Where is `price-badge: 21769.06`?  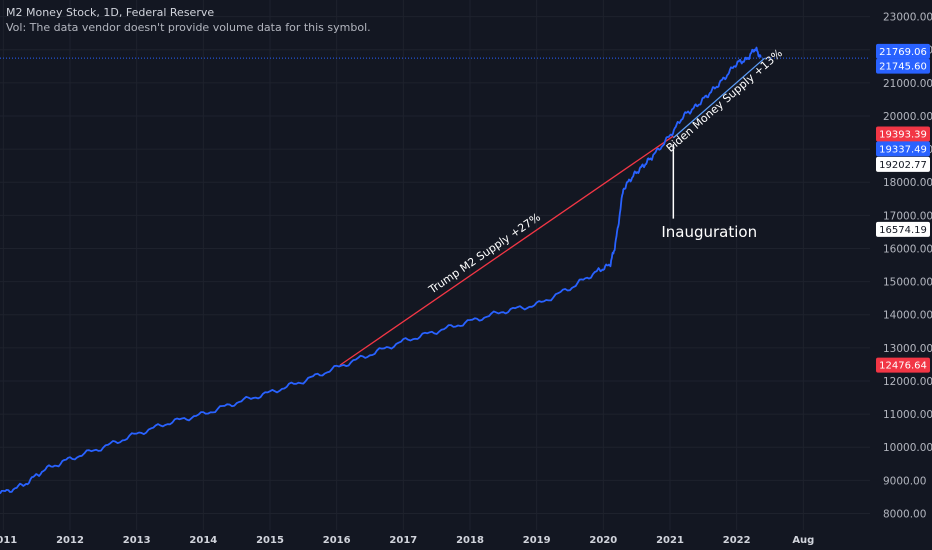
price-badge: 21769.06 is located at coordinates (903, 51).